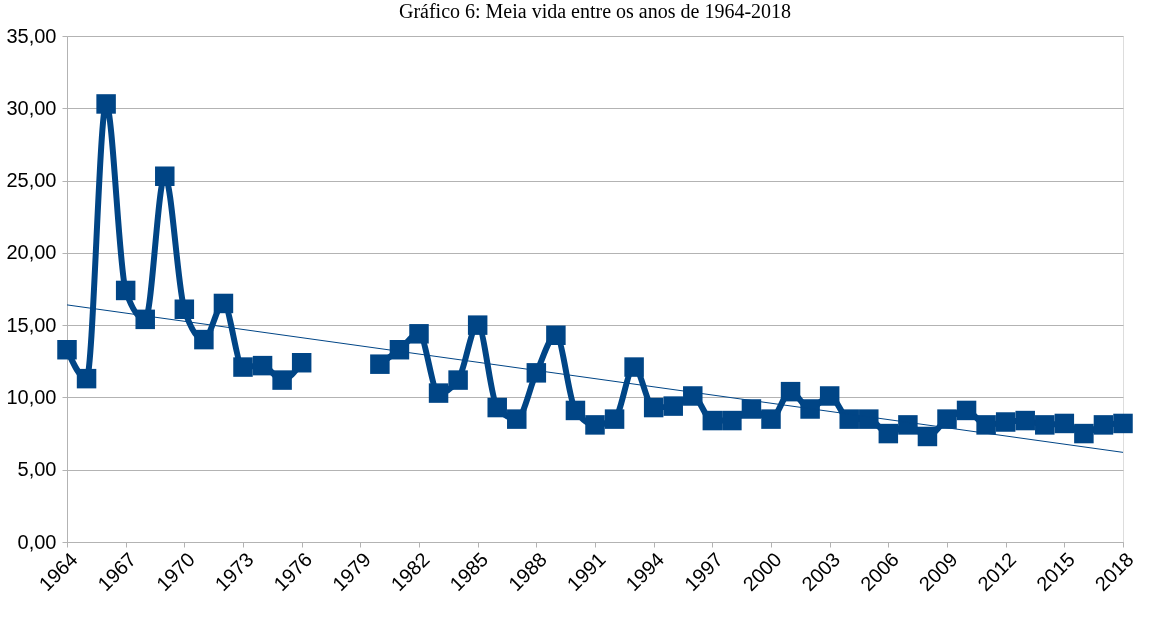  I want to click on y-tick-label: 25,00, so click(31, 180).